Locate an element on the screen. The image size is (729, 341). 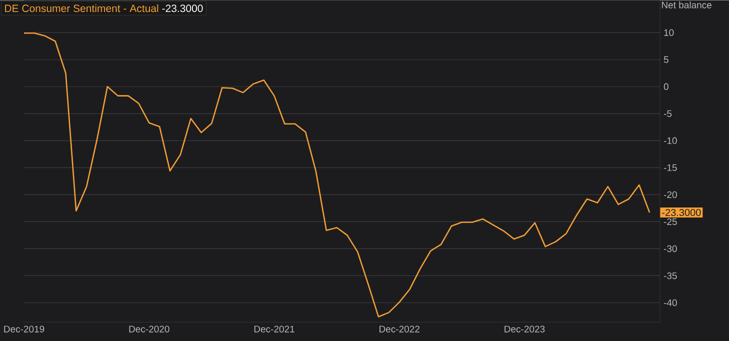
x-tick-label: Dec-2021 is located at coordinates (274, 329).